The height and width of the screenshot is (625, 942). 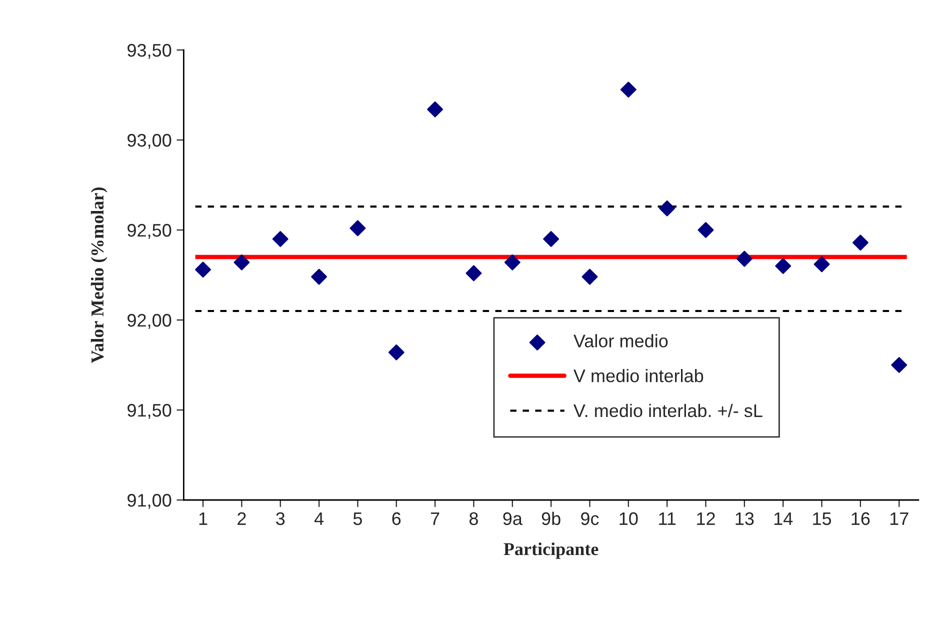 I want to click on x-tick-label: 11, so click(x=667, y=518).